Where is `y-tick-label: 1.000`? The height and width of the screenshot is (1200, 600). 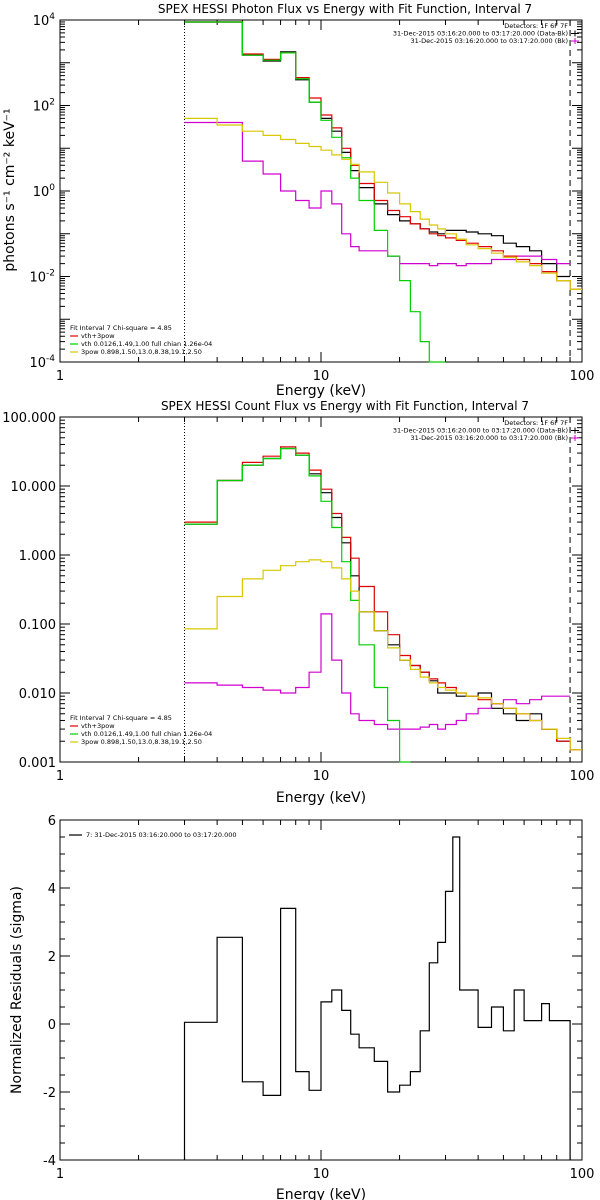
y-tick-label: 1.000 is located at coordinates (37, 556).